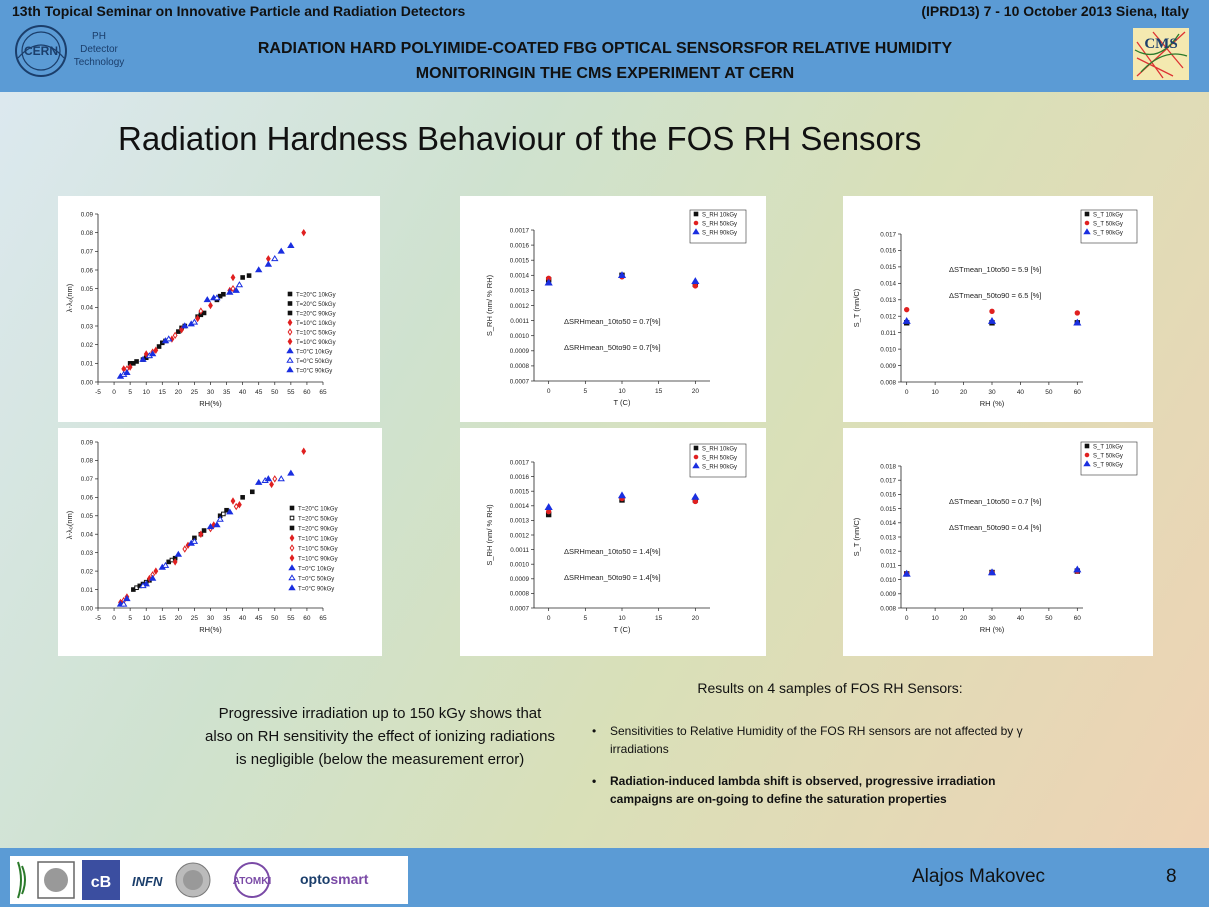 Image resolution: width=1209 pixels, height=907 pixels. What do you see at coordinates (520, 492) in the screenshot?
I see `y-tick-label: 0.0015` at bounding box center [520, 492].